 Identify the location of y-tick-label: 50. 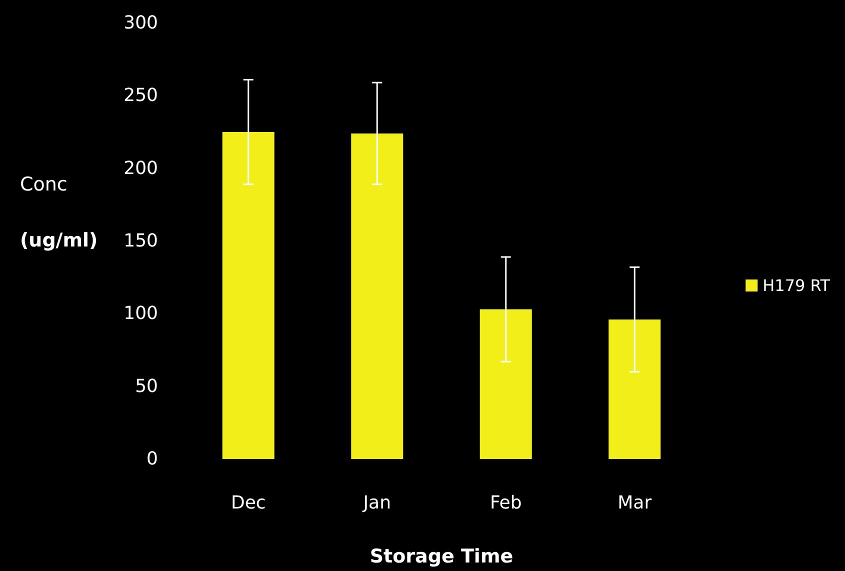
(146, 386).